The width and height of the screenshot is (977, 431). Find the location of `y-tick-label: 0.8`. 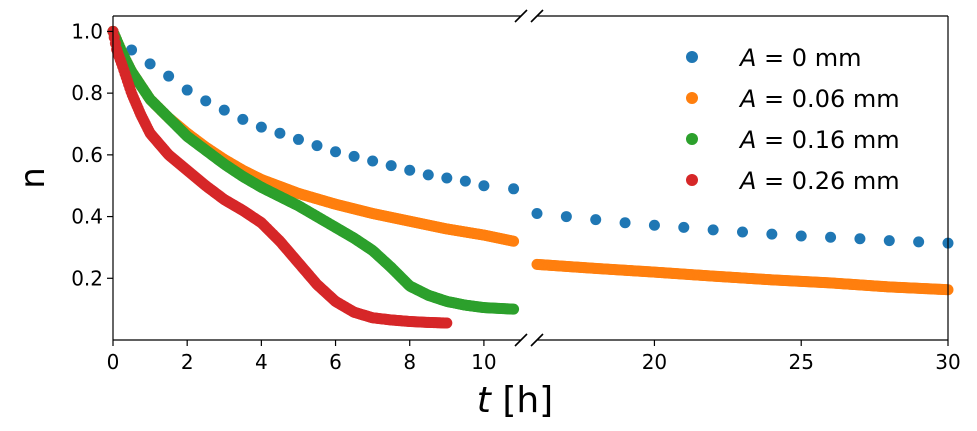

y-tick-label: 0.8 is located at coordinates (87, 93).